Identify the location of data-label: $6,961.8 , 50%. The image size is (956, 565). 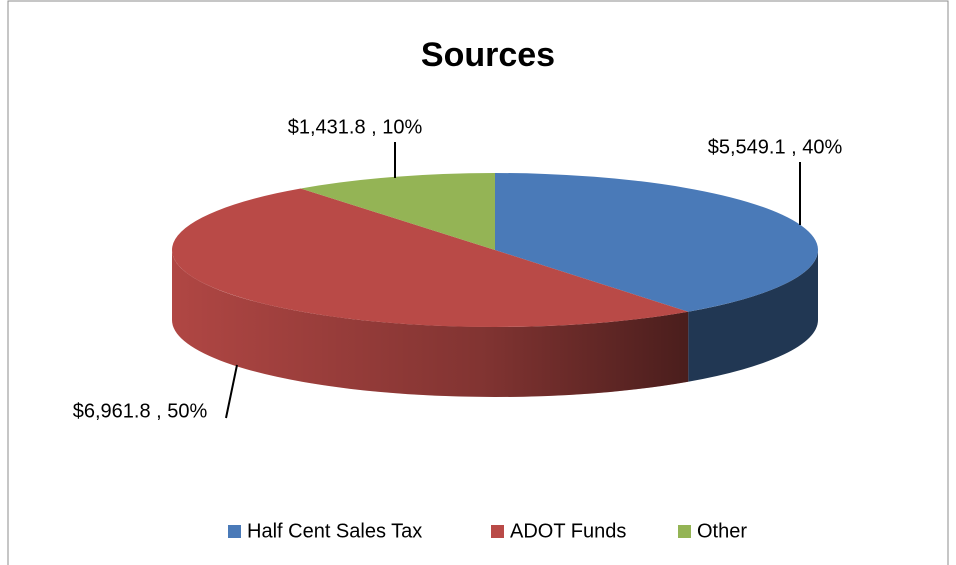
(140, 411).